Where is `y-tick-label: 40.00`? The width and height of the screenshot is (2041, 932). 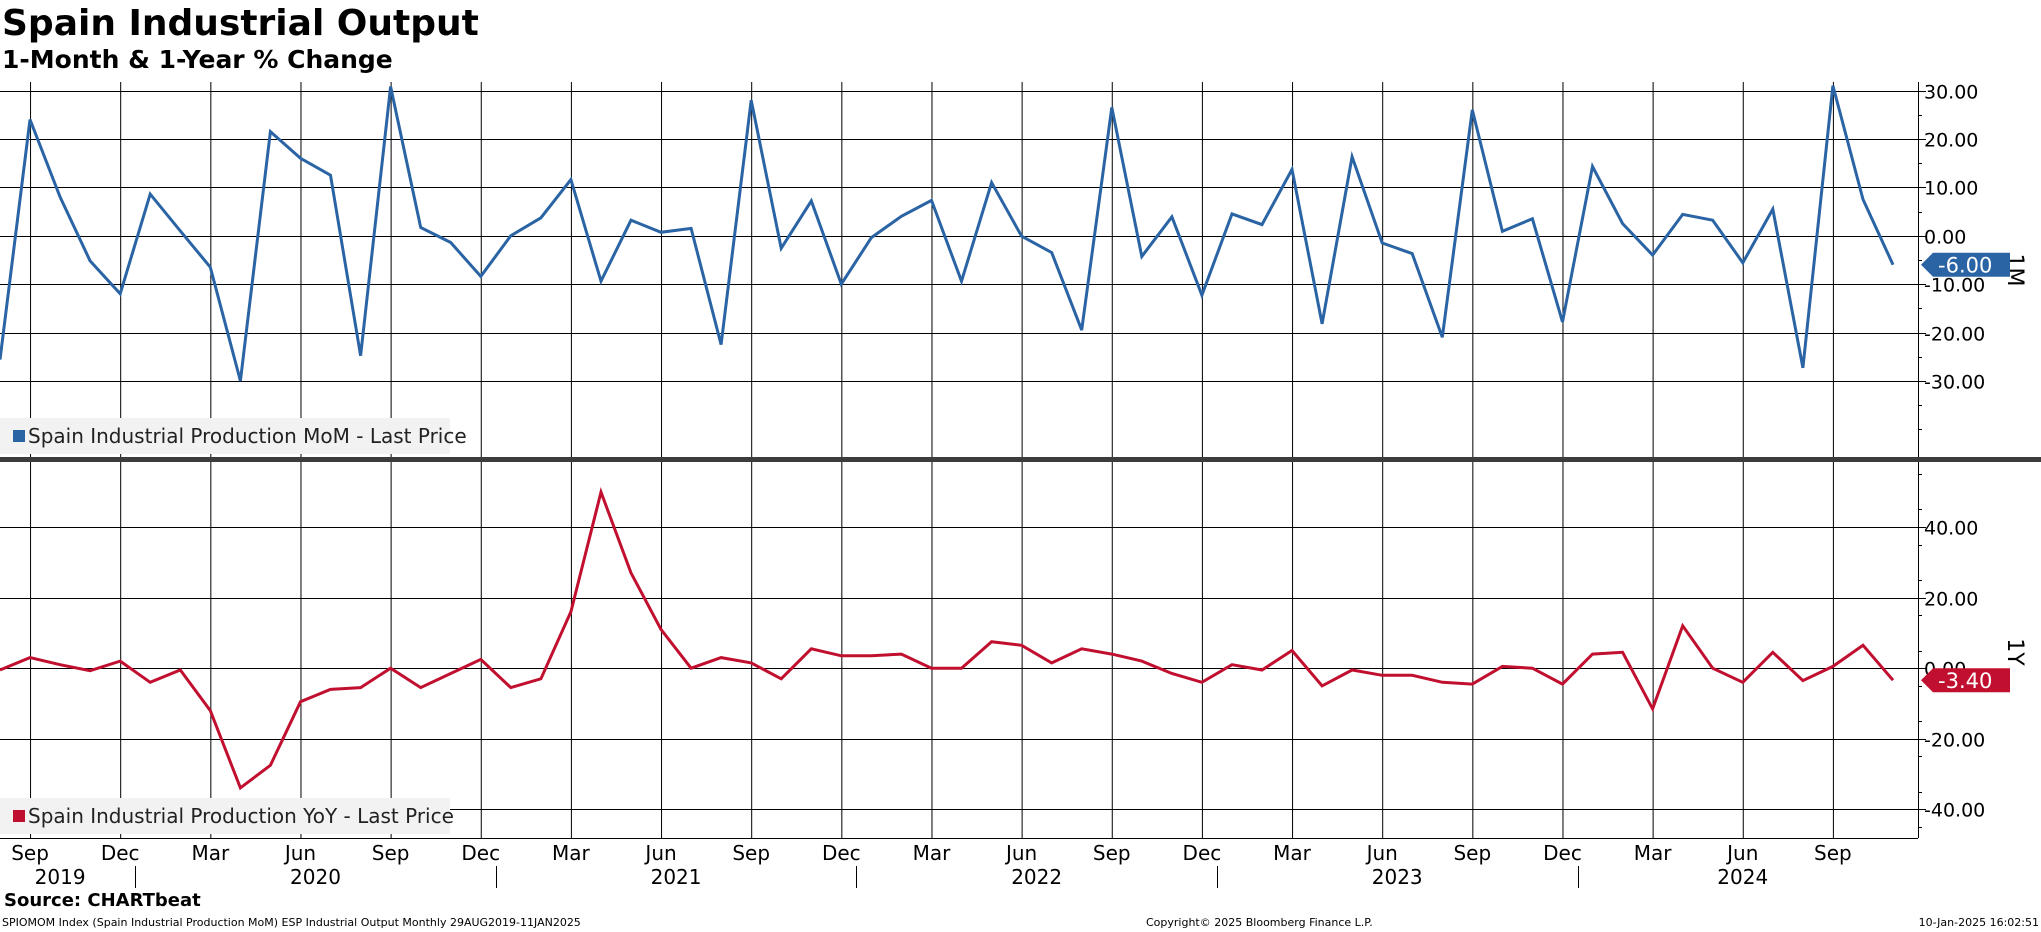
y-tick-label: 40.00 is located at coordinates (1951, 529).